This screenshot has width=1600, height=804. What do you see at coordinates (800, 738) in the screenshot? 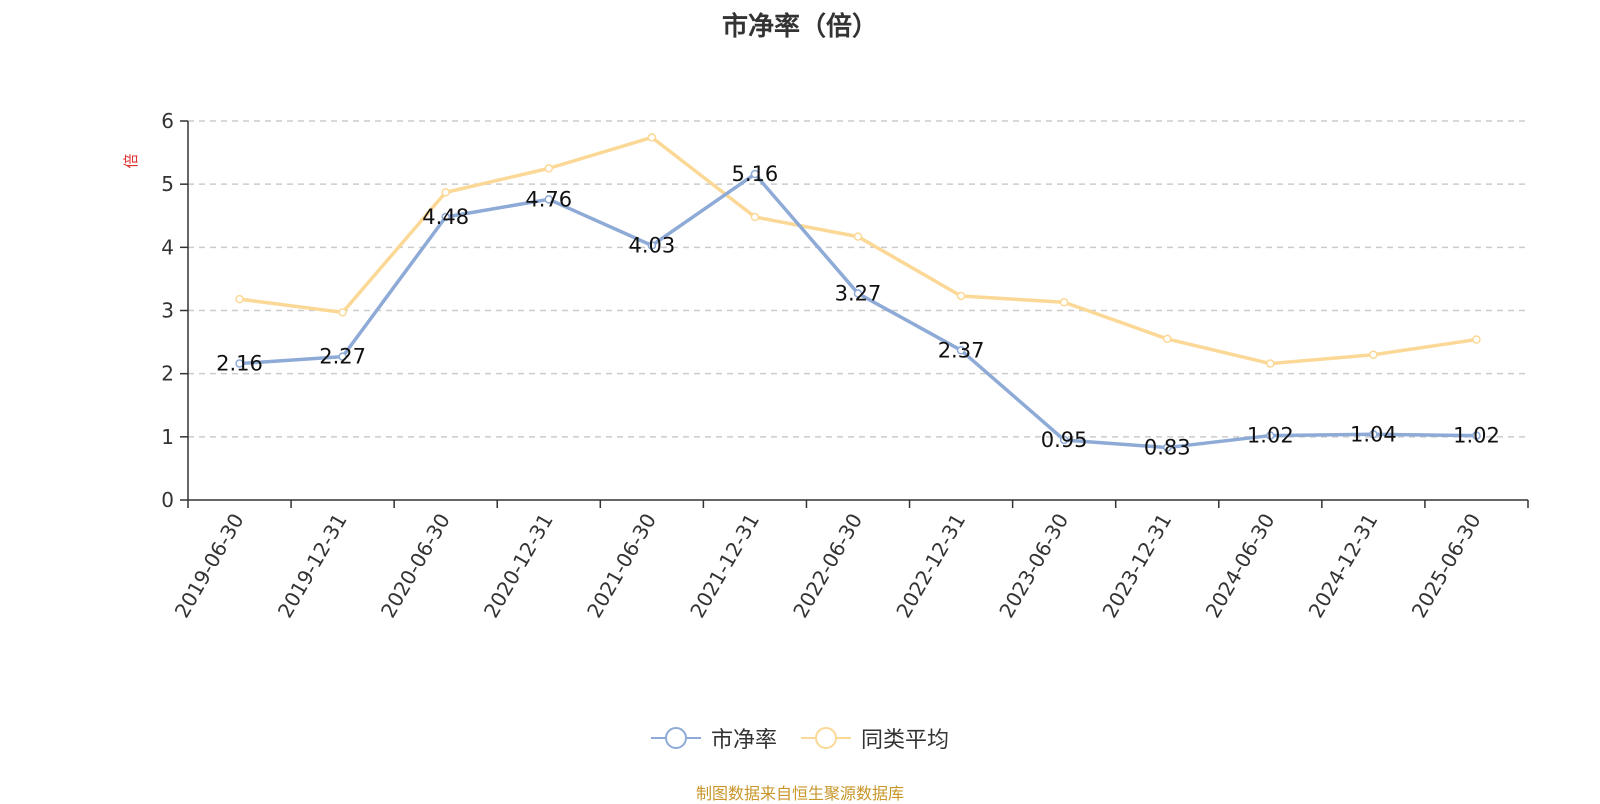
I see `legend: 市净率 同类平均` at bounding box center [800, 738].